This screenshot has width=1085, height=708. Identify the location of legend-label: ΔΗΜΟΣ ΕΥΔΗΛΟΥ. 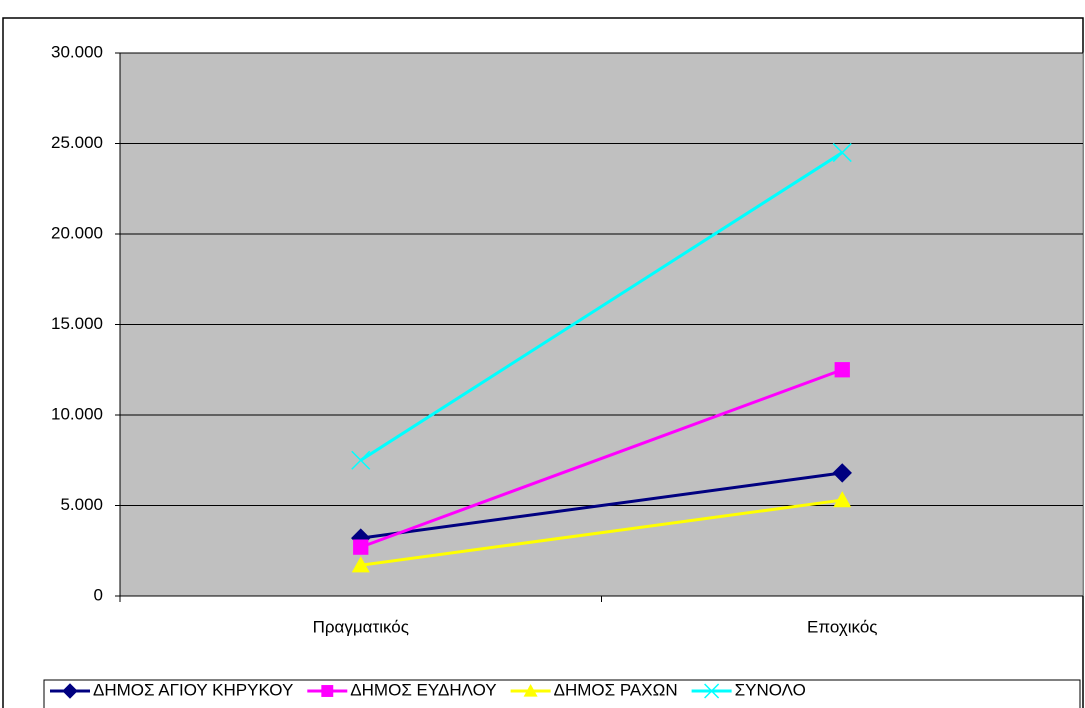
(423, 689).